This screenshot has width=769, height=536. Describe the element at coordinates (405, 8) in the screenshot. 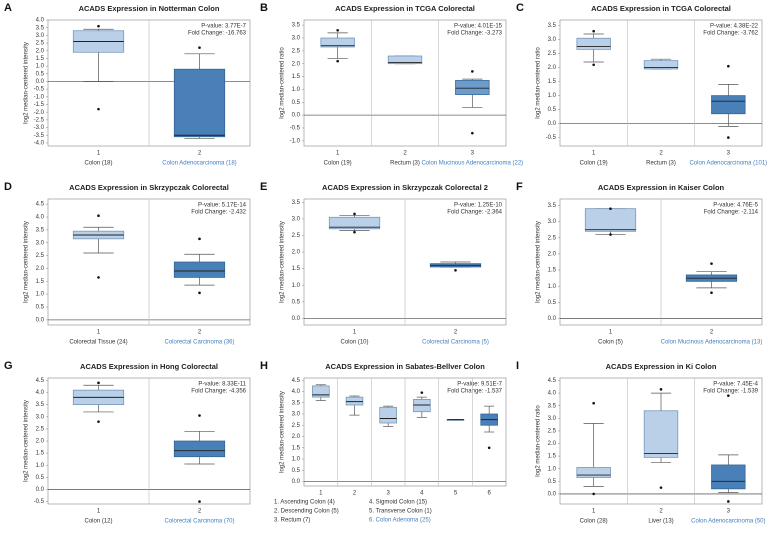

I see `chart-title: ACADS Expression in TCGA Colorectal` at that location.